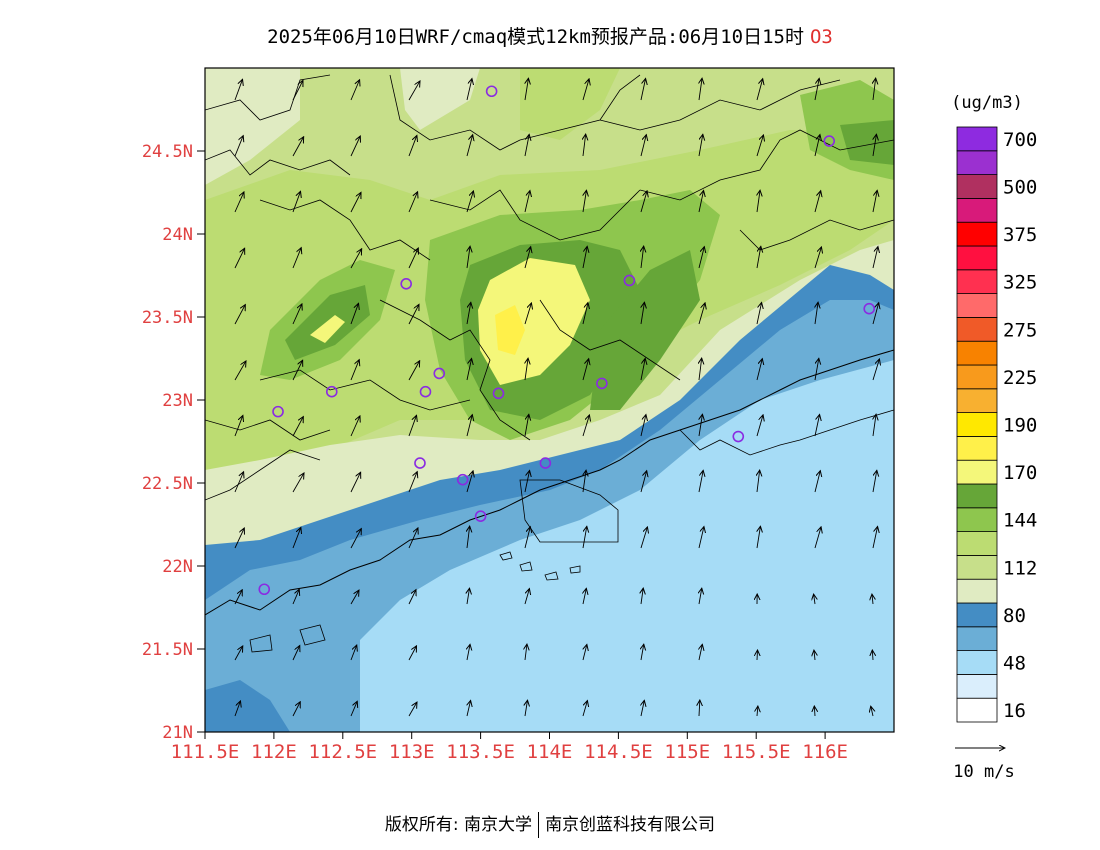 This screenshot has height=850, width=1100. Describe the element at coordinates (535, 37) in the screenshot. I see `title-main: 2025年06月10日WRF/cmaq模式12km预报产品:06月10日15时` at that location.